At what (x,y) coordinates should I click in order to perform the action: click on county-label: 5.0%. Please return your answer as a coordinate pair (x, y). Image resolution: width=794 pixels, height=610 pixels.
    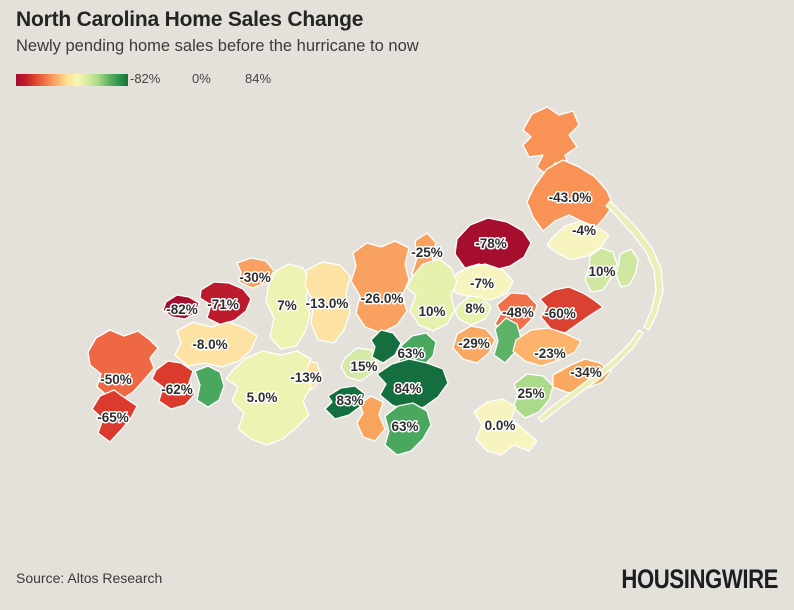
    Looking at the image, I should click on (262, 397).